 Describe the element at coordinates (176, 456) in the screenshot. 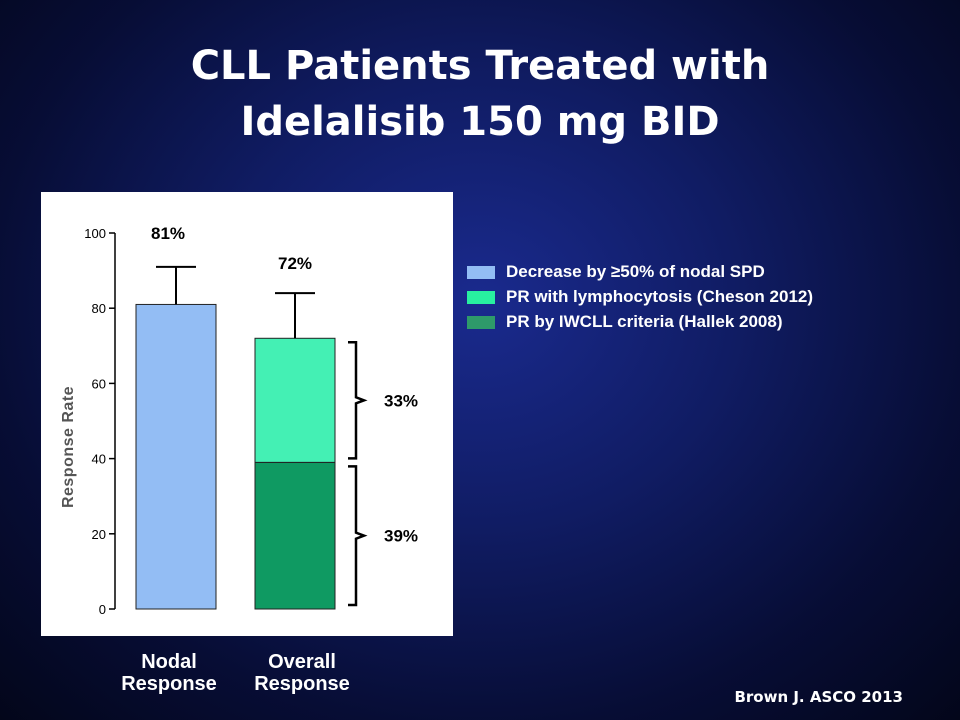

I see `bar-nodal-response` at that location.